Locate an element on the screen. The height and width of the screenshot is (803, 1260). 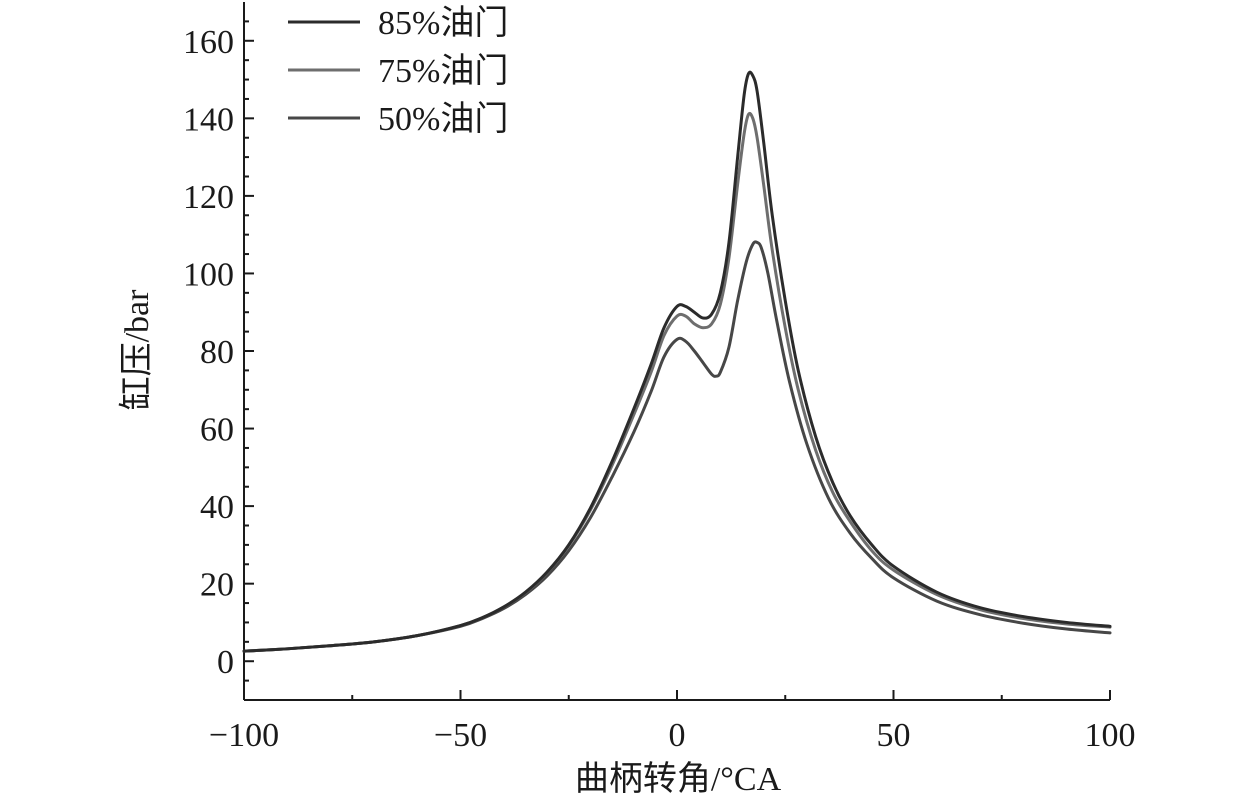
x-tick-label: 50 is located at coordinates (894, 735).